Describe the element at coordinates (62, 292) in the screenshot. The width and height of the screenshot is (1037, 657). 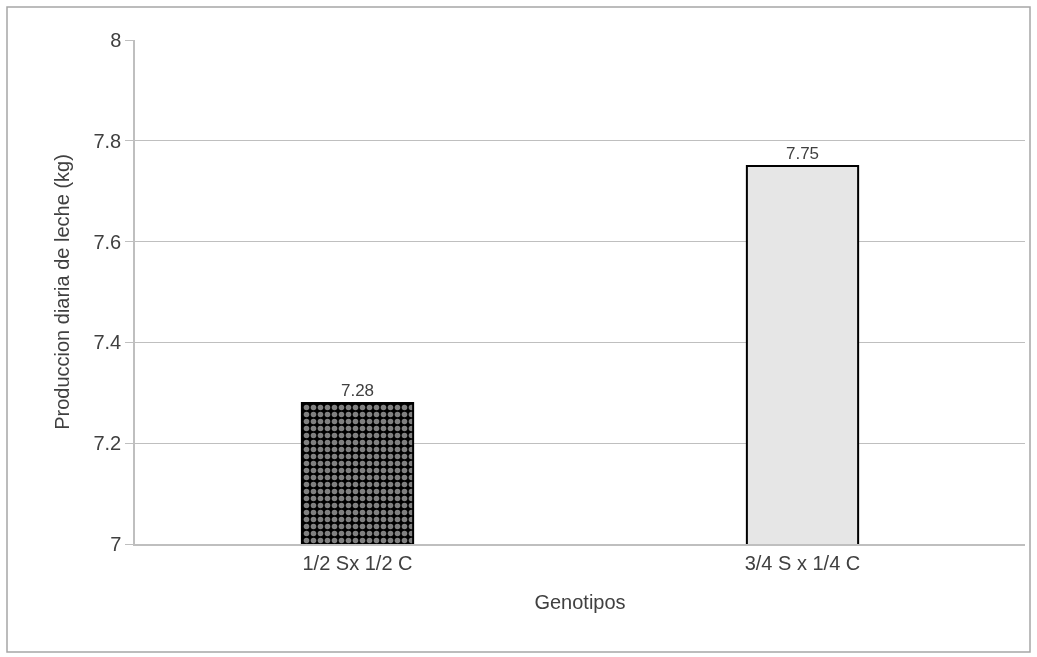
I see `y-axis-title: Produccion diaria de leche (kg)` at that location.